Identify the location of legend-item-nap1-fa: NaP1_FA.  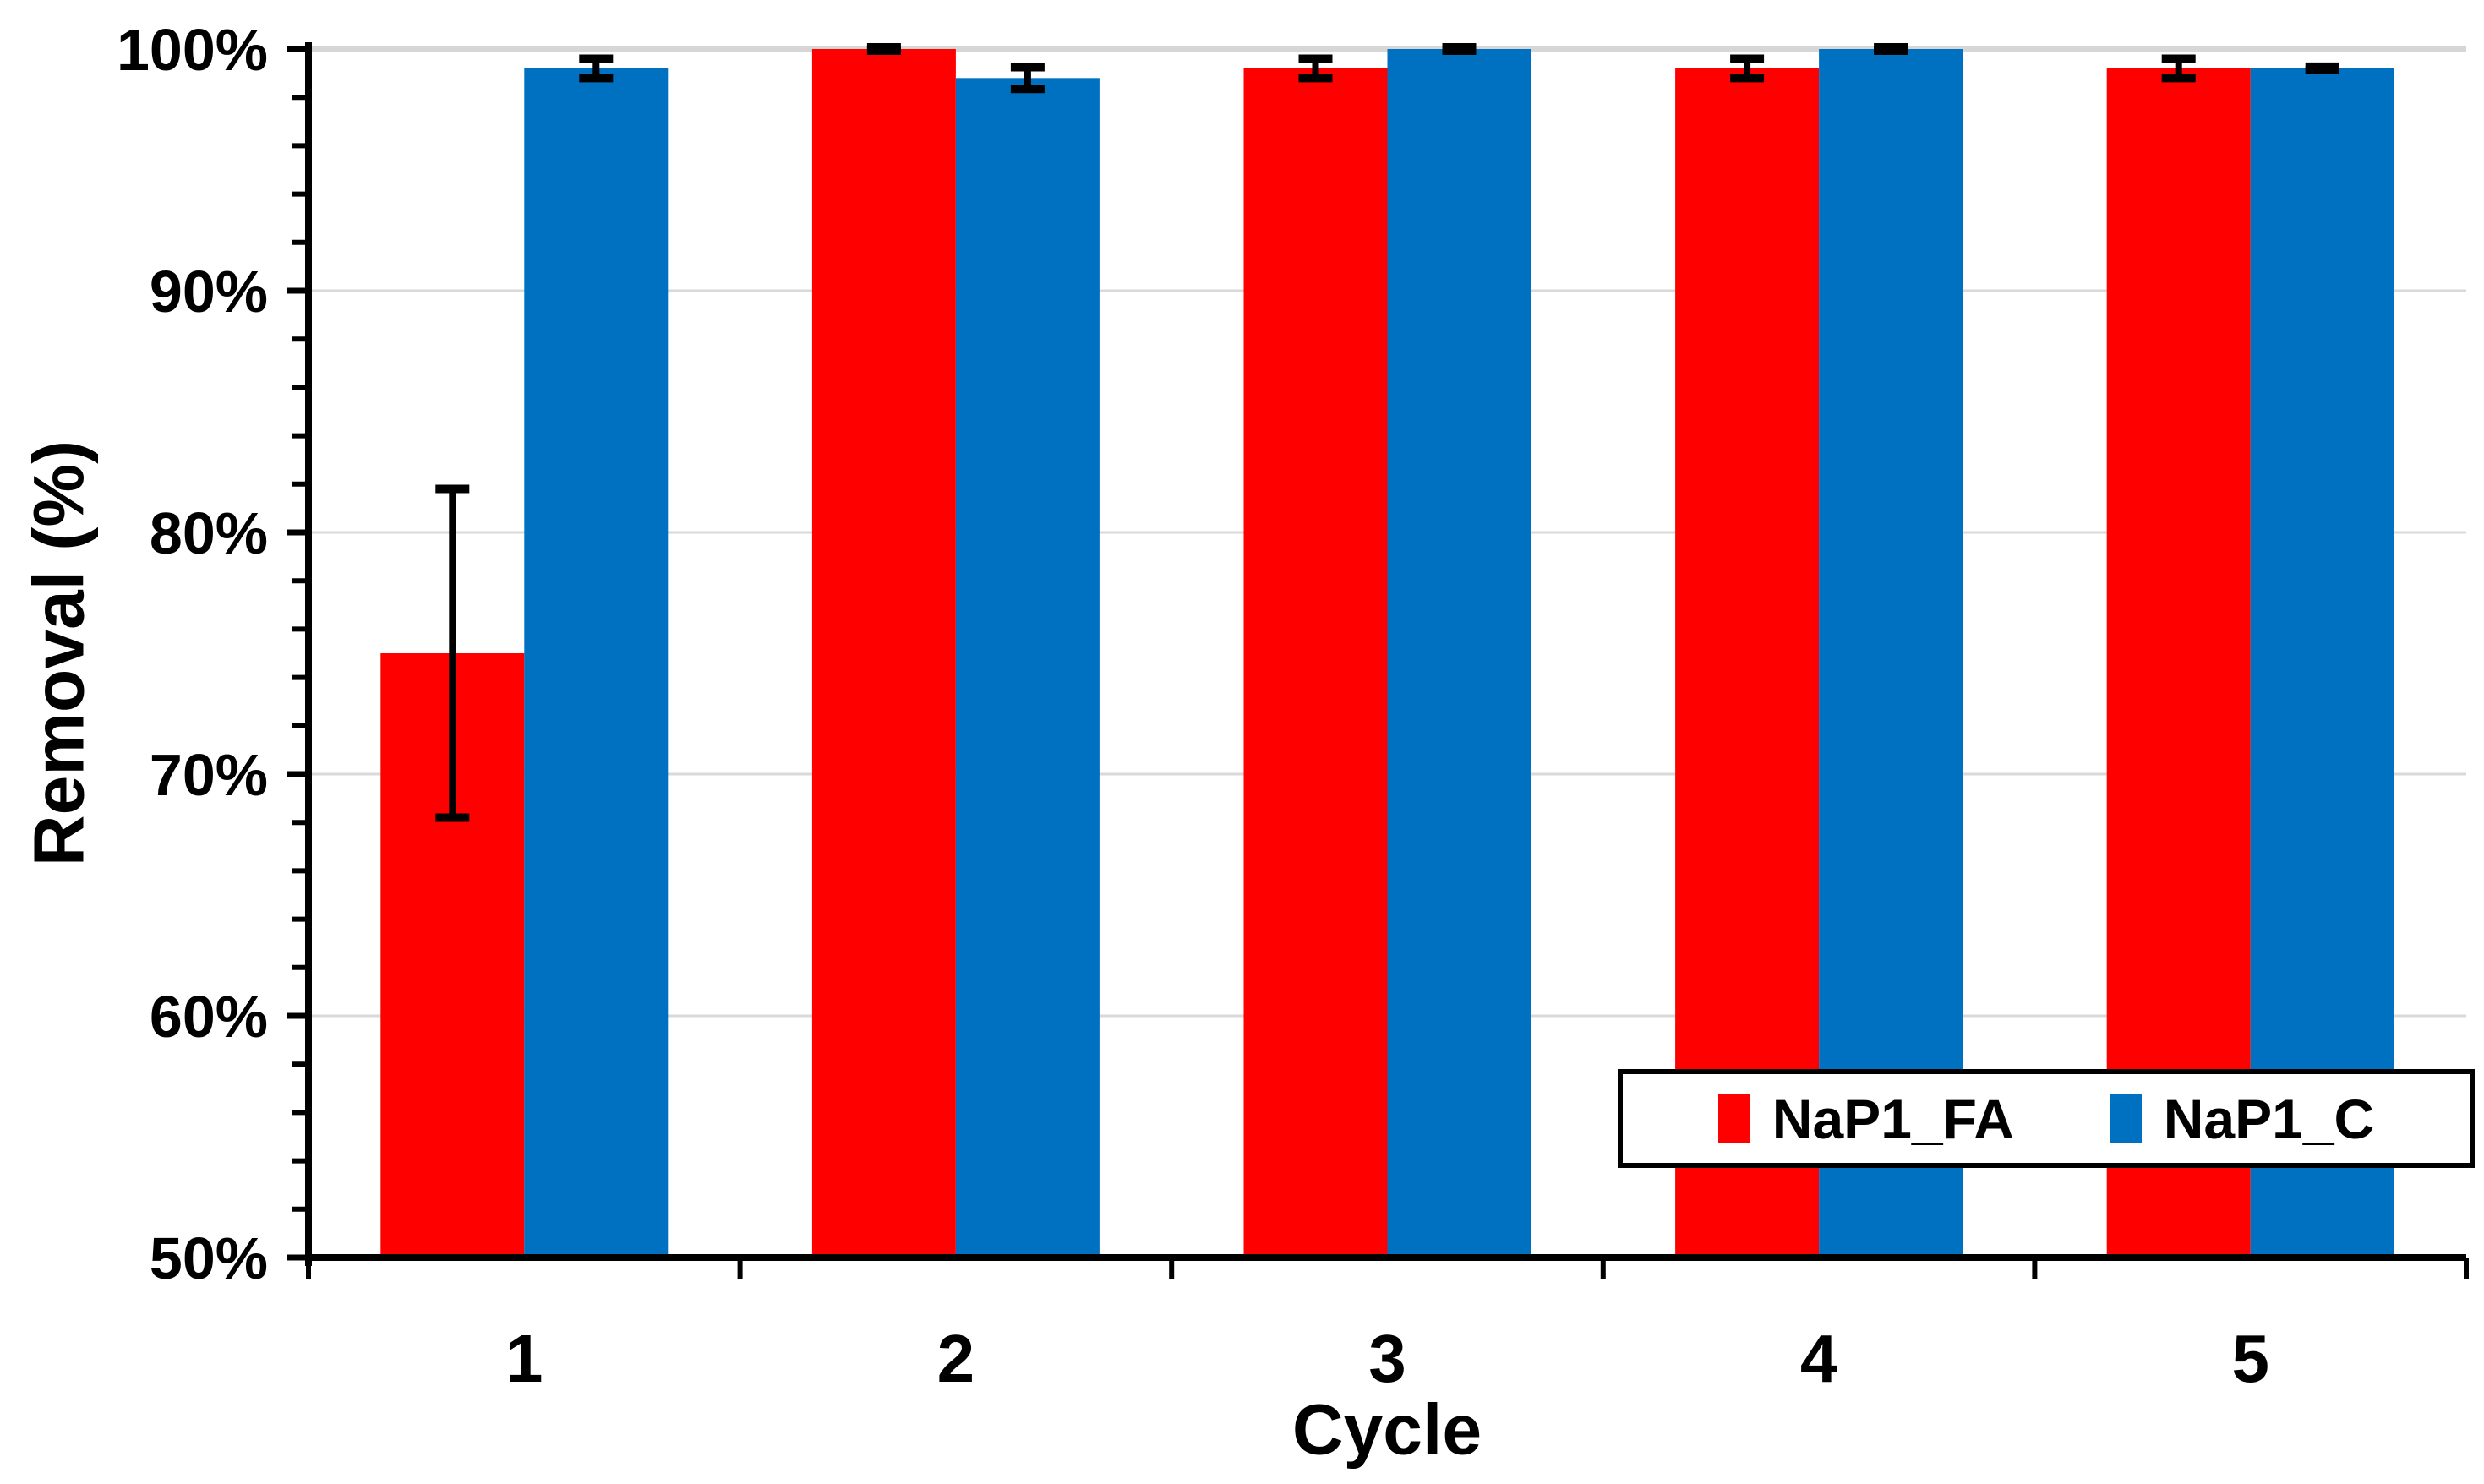
(1865, 1119).